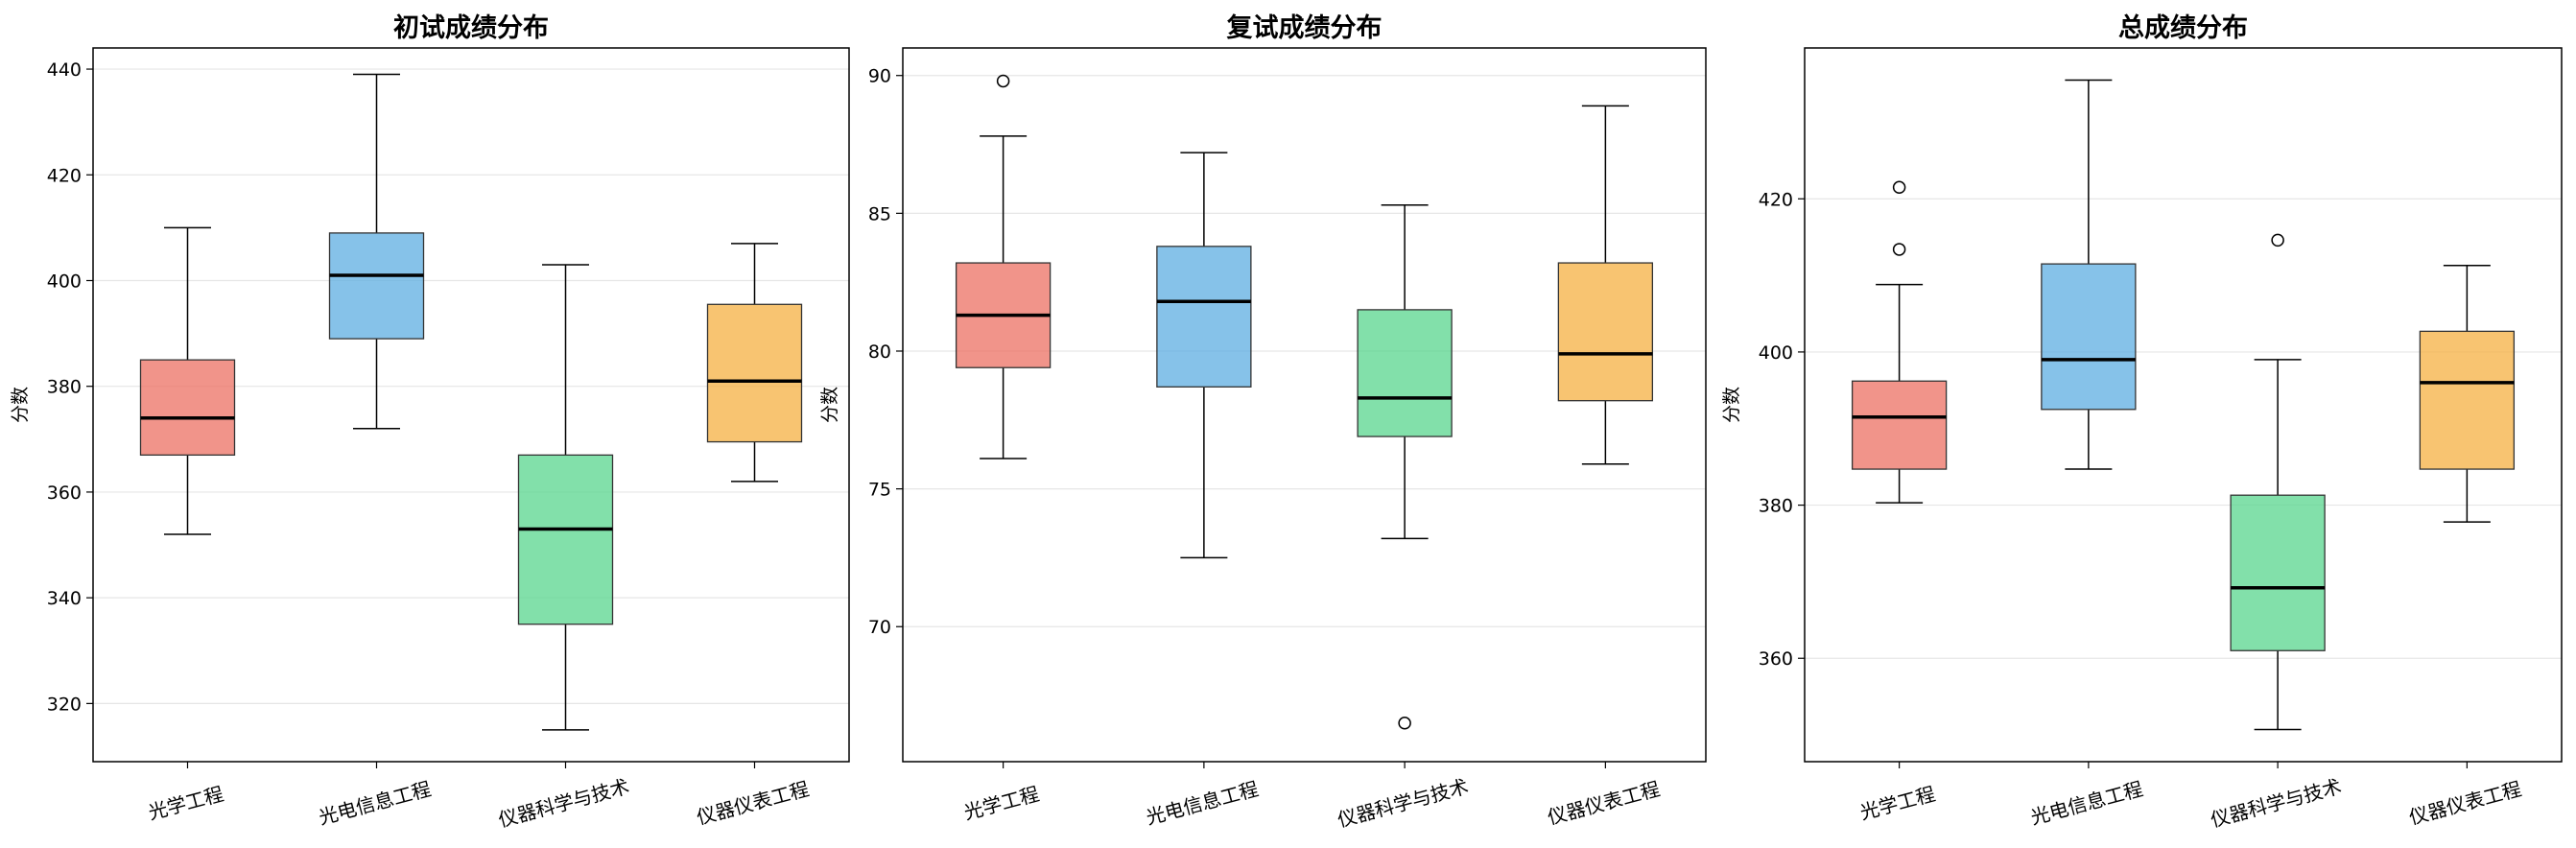  What do you see at coordinates (2183, 28) in the screenshot?
I see `chart-title: 总成绩分布` at bounding box center [2183, 28].